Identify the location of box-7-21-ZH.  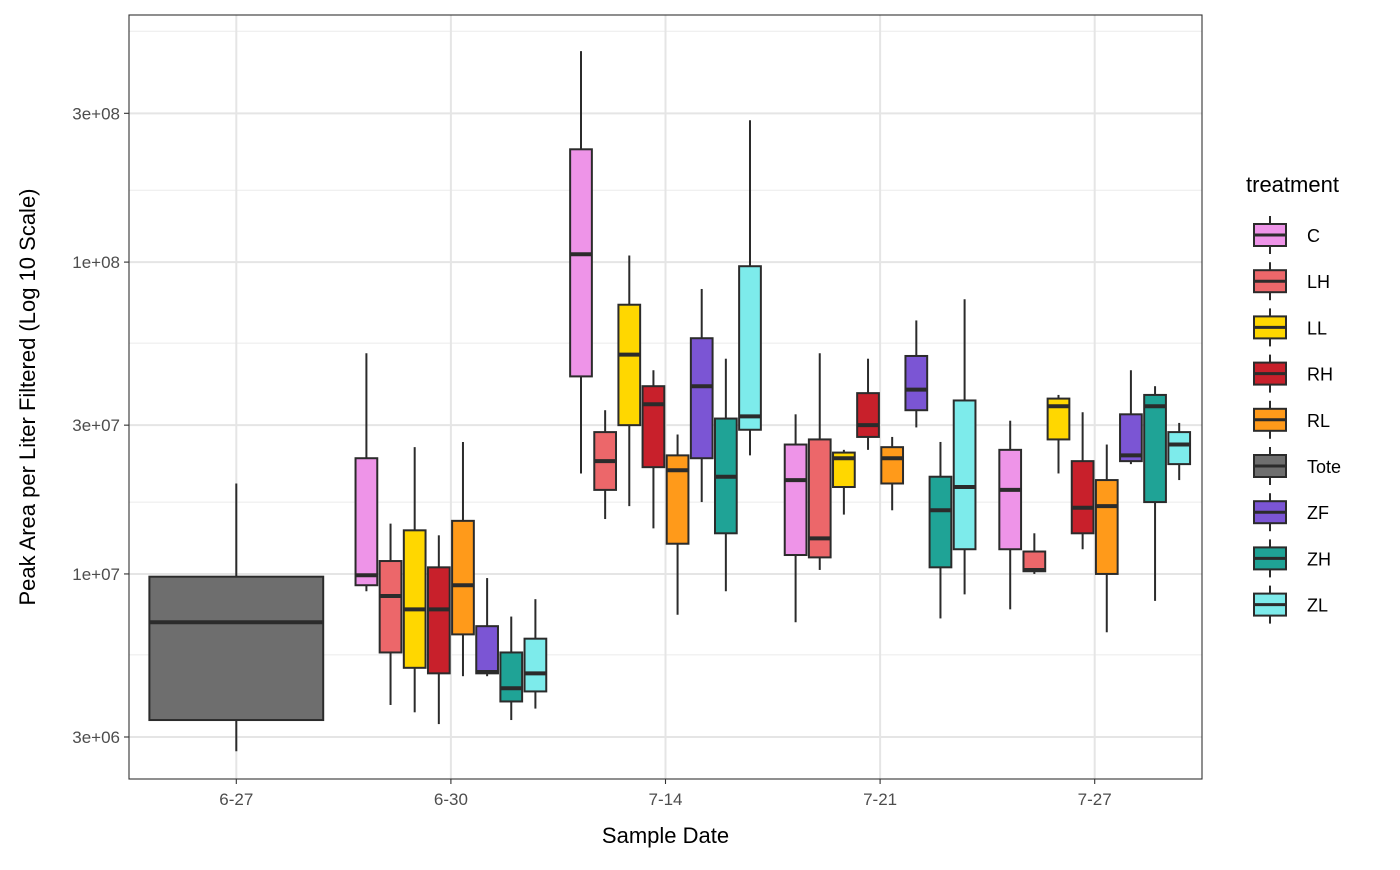
(940, 530).